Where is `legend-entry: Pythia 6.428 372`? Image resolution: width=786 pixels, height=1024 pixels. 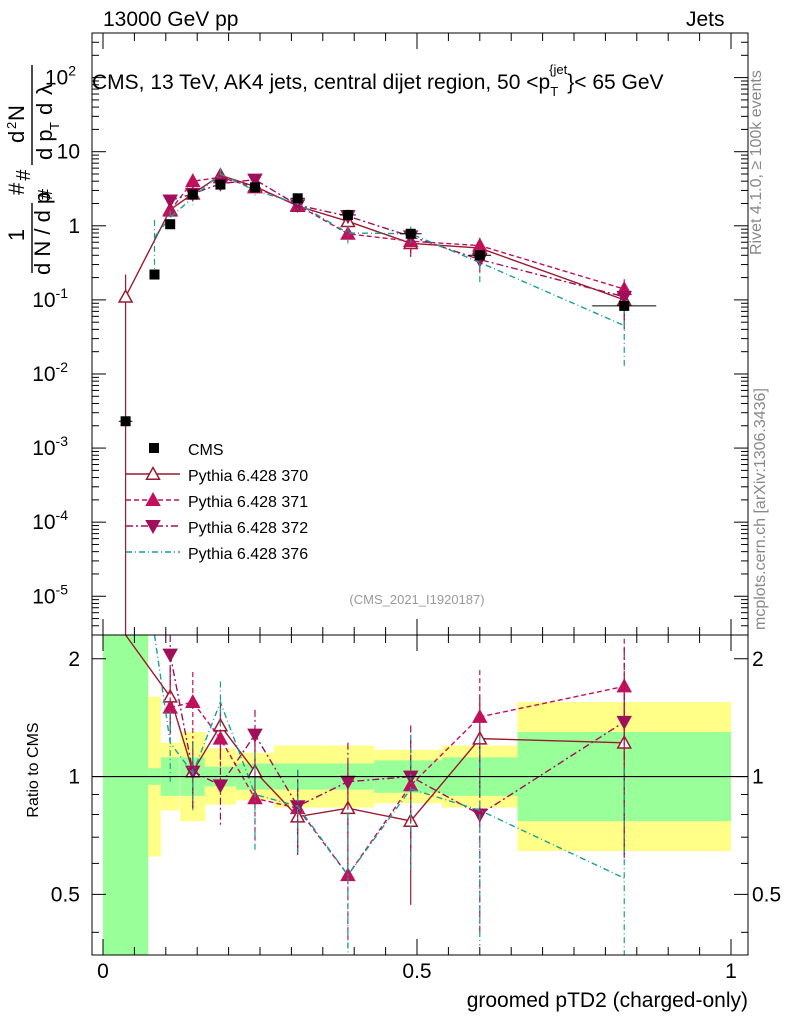
legend-entry: Pythia 6.428 372 is located at coordinates (217, 528).